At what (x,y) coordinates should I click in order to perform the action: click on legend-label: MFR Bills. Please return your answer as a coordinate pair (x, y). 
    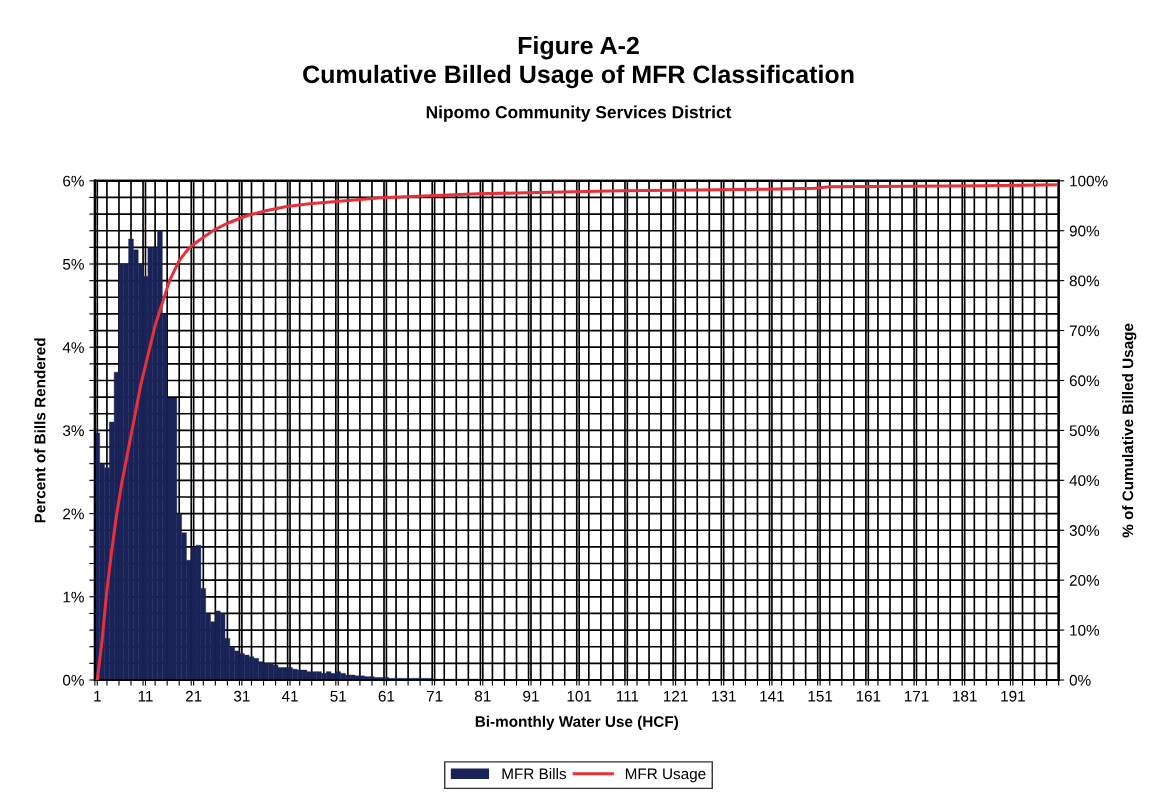
    Looking at the image, I should click on (534, 774).